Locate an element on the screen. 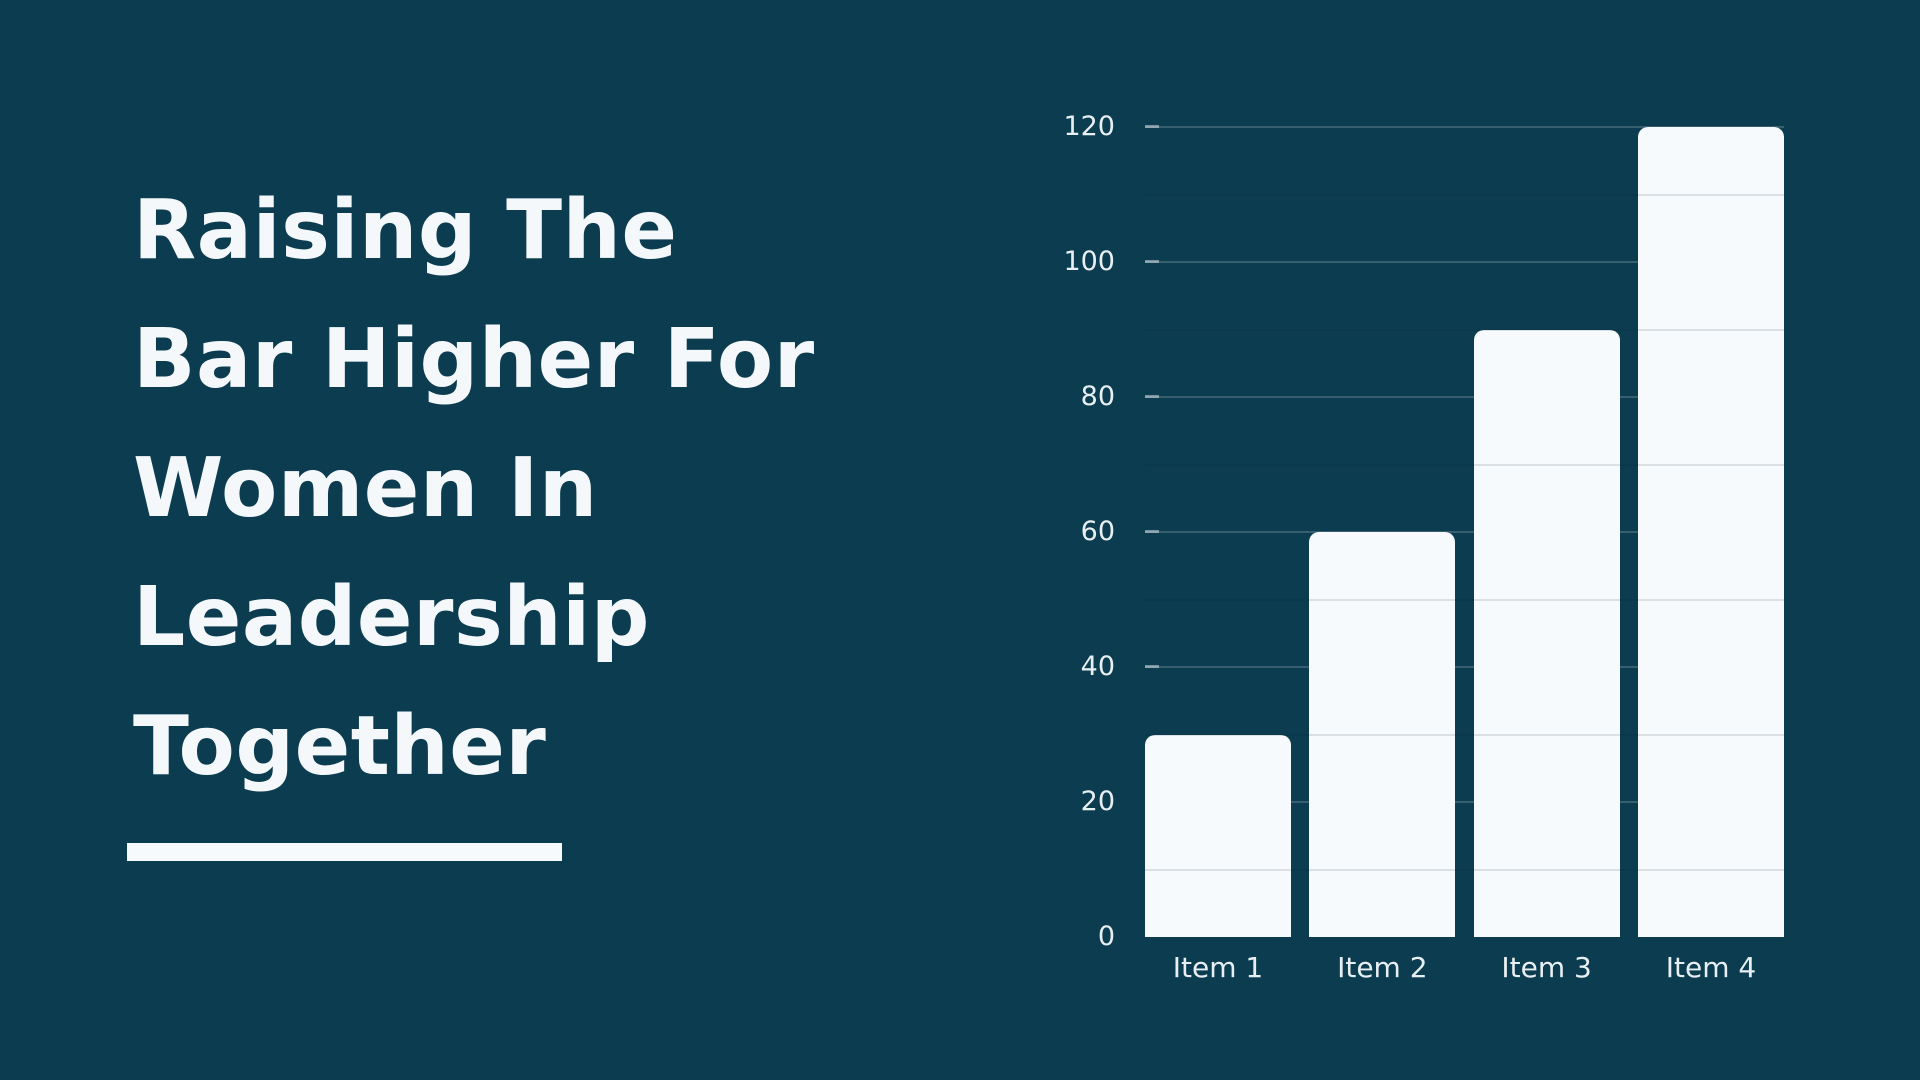 The width and height of the screenshot is (1920, 1080). y-axis-label: 80 is located at coordinates (1097, 396).